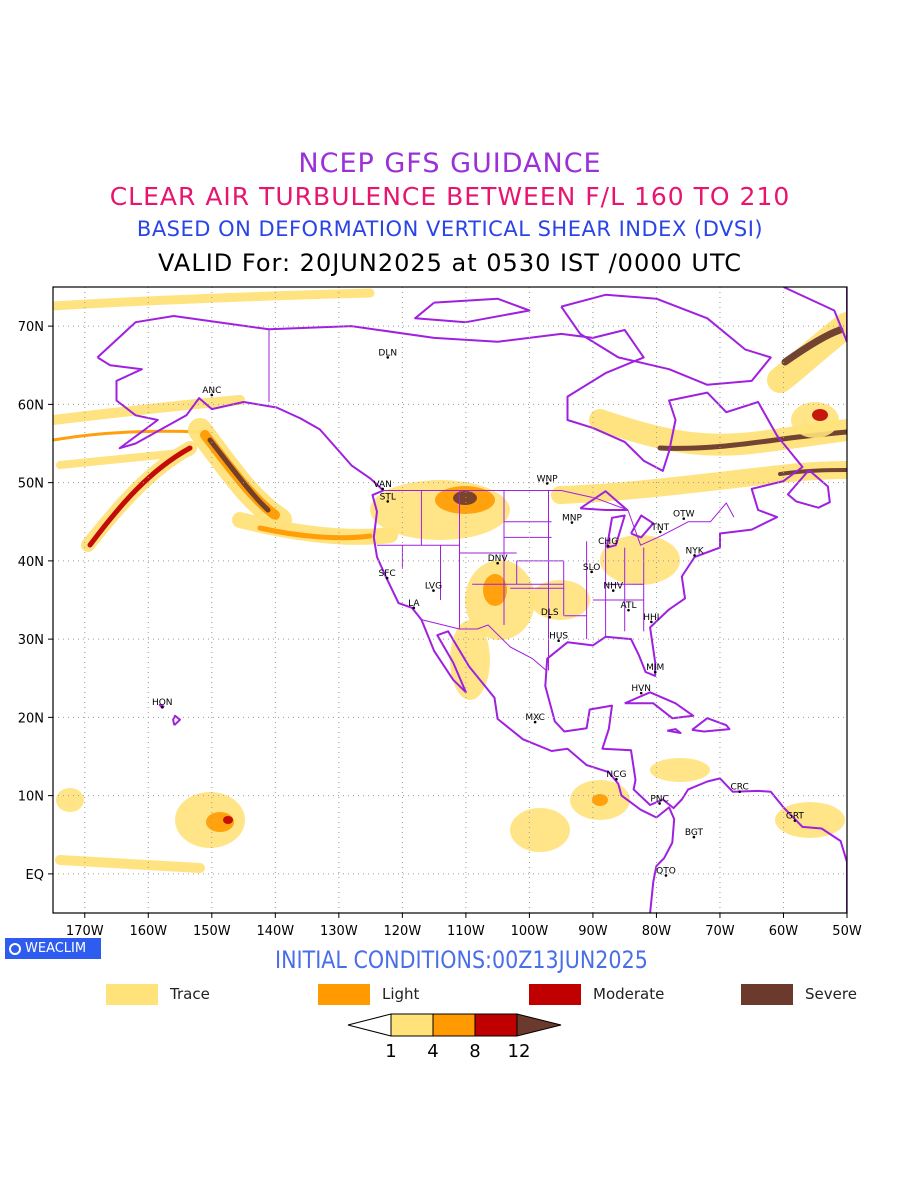 The height and width of the screenshot is (1200, 900). I want to click on logo-text: WEACLIM, so click(56, 948).